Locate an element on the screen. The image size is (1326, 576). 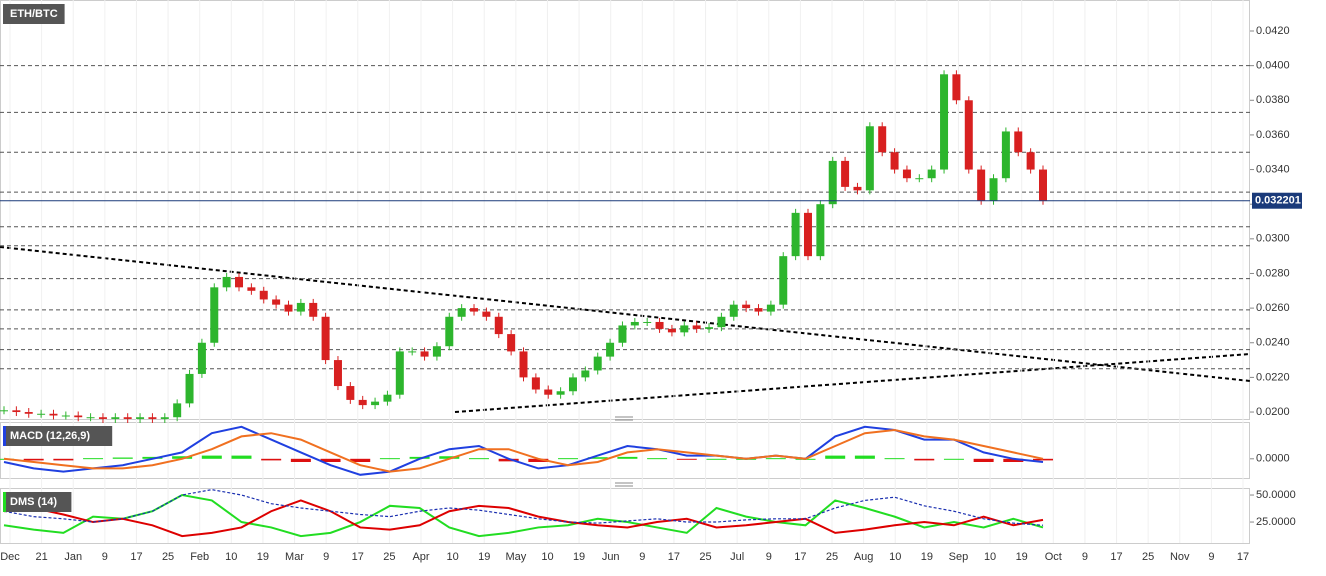
splitter is located at coordinates (624, 451).